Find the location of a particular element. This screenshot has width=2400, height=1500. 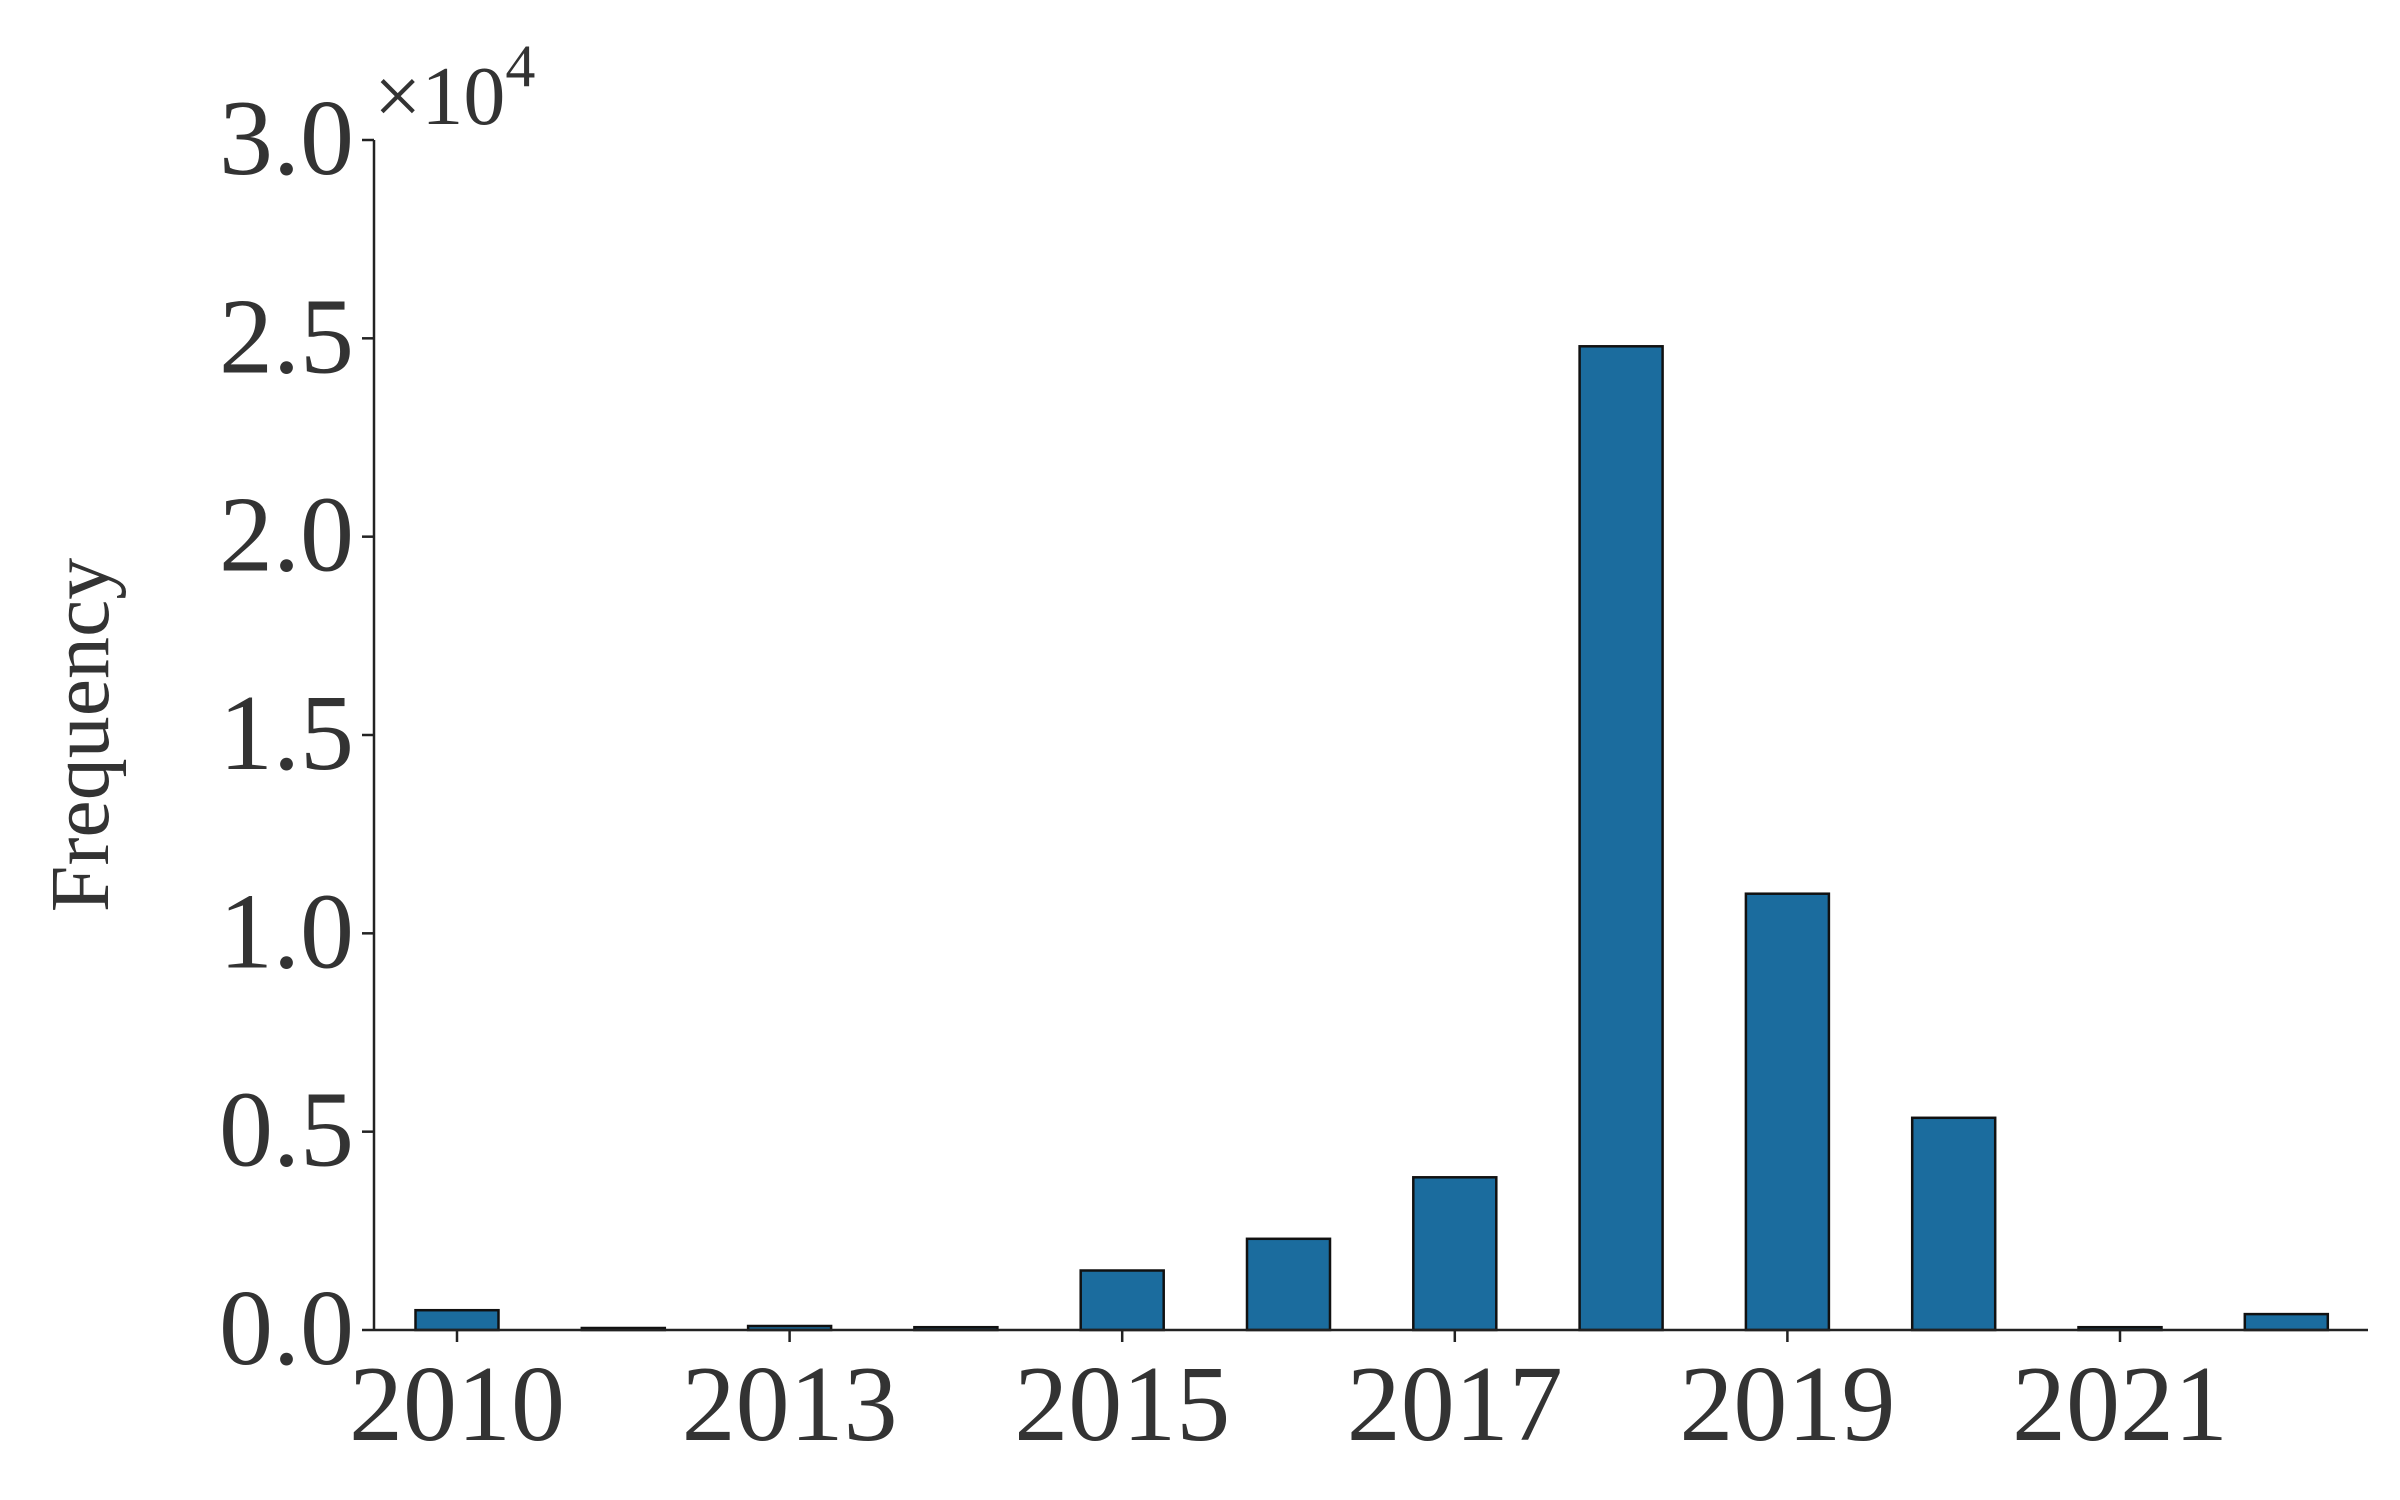

bar-2022 is located at coordinates (2286, 1322).